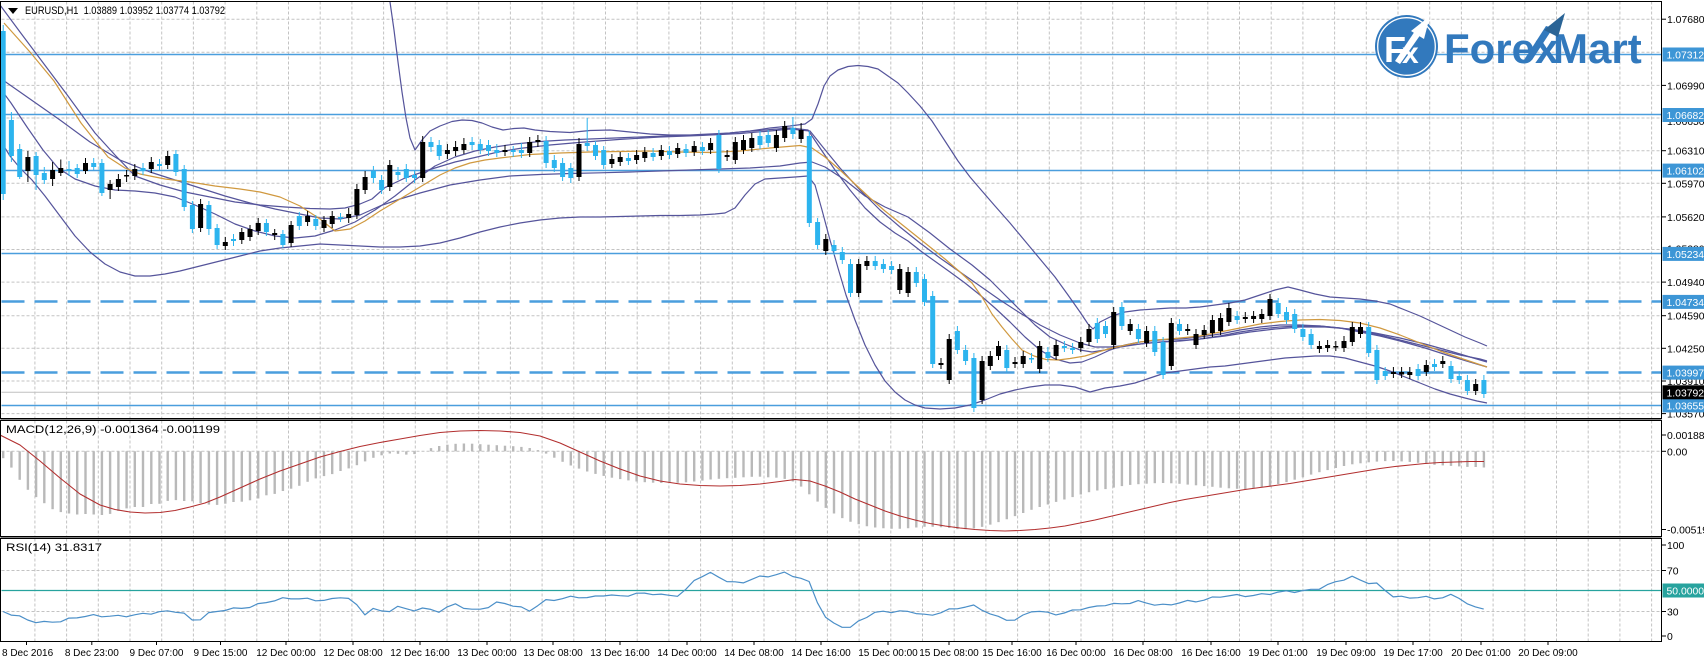 The height and width of the screenshot is (664, 1704). Describe the element at coordinates (221, 653) in the screenshot. I see `svg-text: 9 Dec 15:00` at that location.